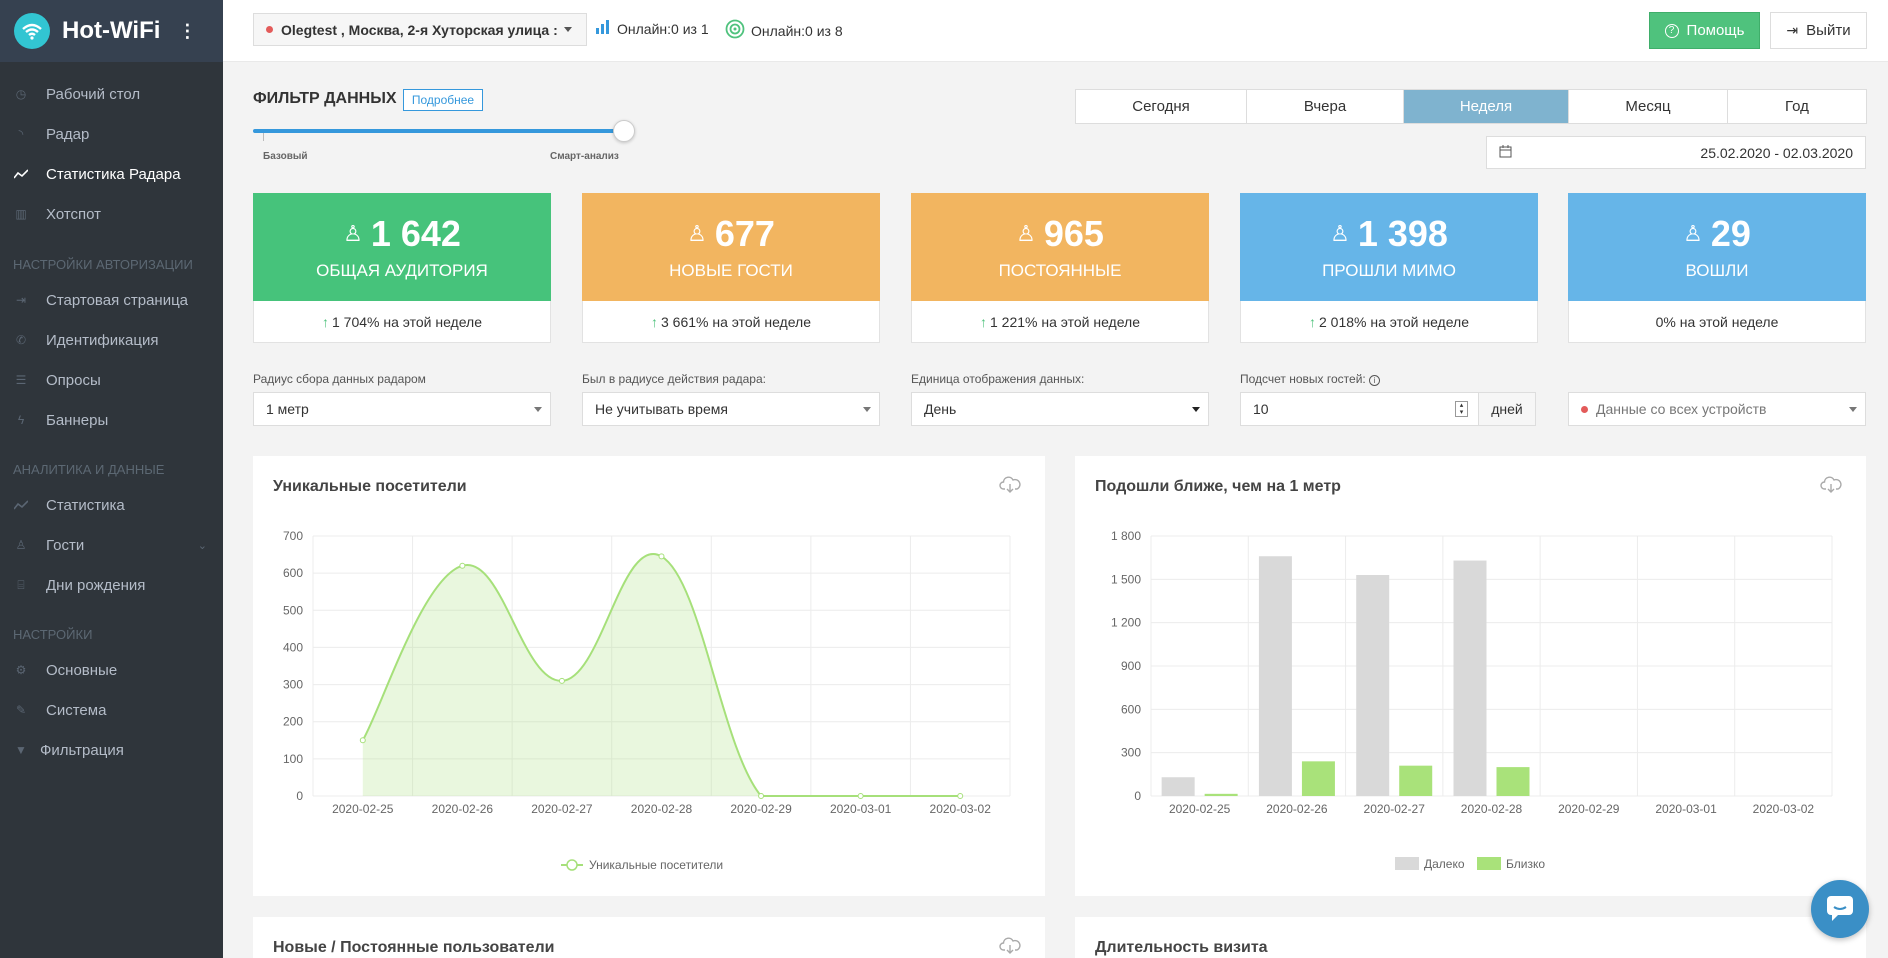  Describe the element at coordinates (1161, 106) in the screenshot. I see `tab-today: Сегодня` at that location.